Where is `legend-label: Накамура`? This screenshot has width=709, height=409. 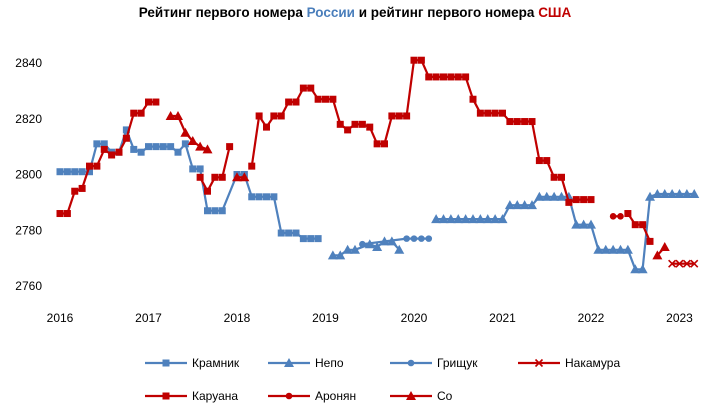 legend-label: Накамура is located at coordinates (592, 363).